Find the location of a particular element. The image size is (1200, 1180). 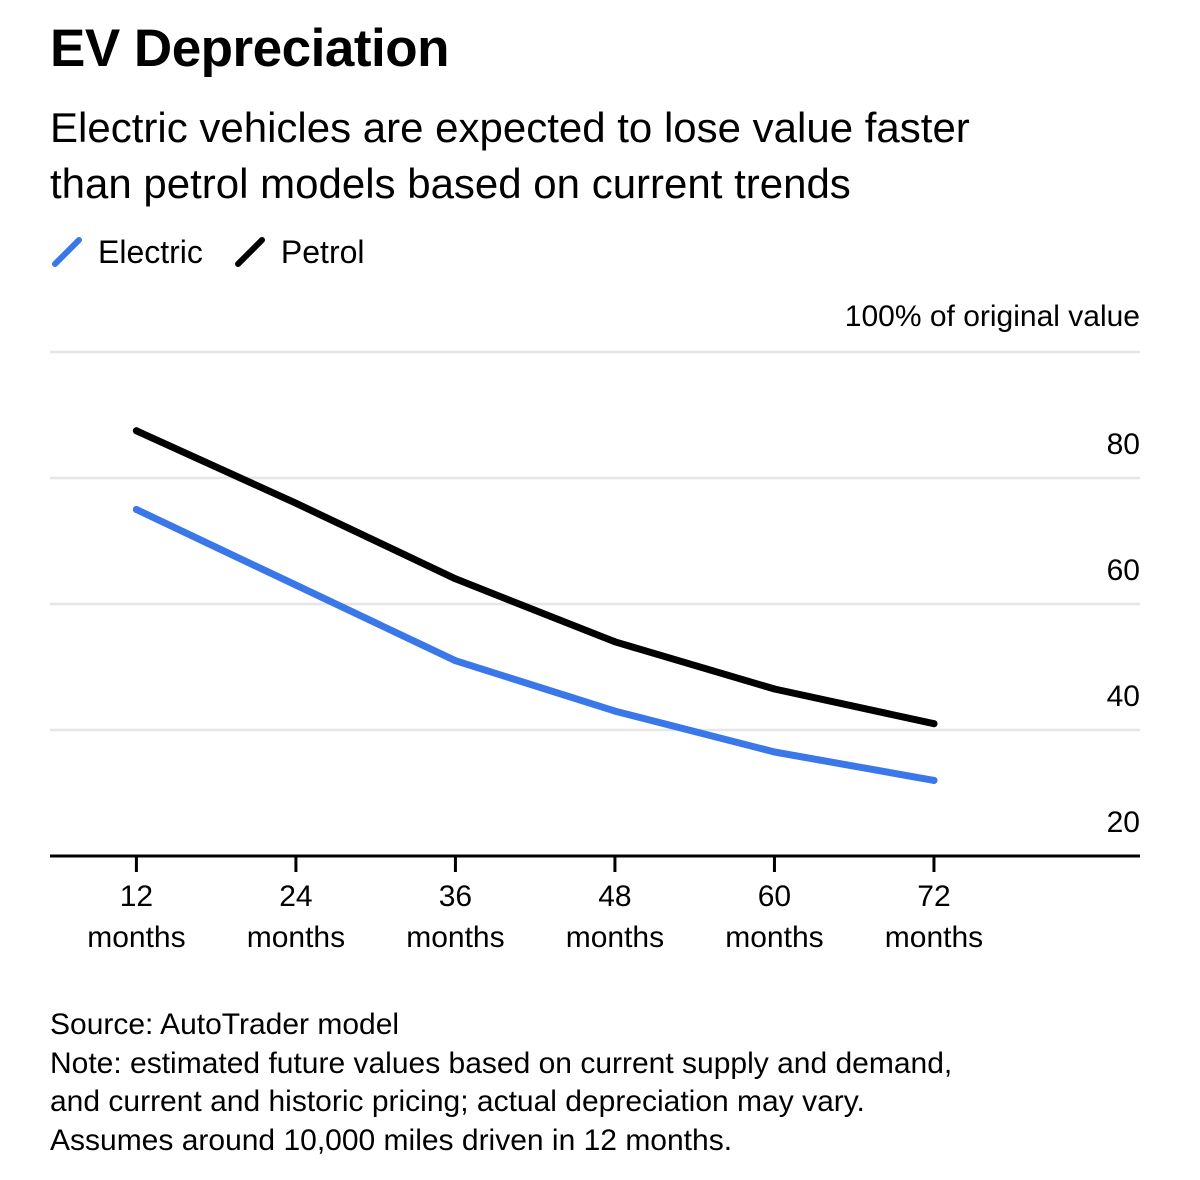

y-tick-label-60: 60 is located at coordinates (1123, 570).